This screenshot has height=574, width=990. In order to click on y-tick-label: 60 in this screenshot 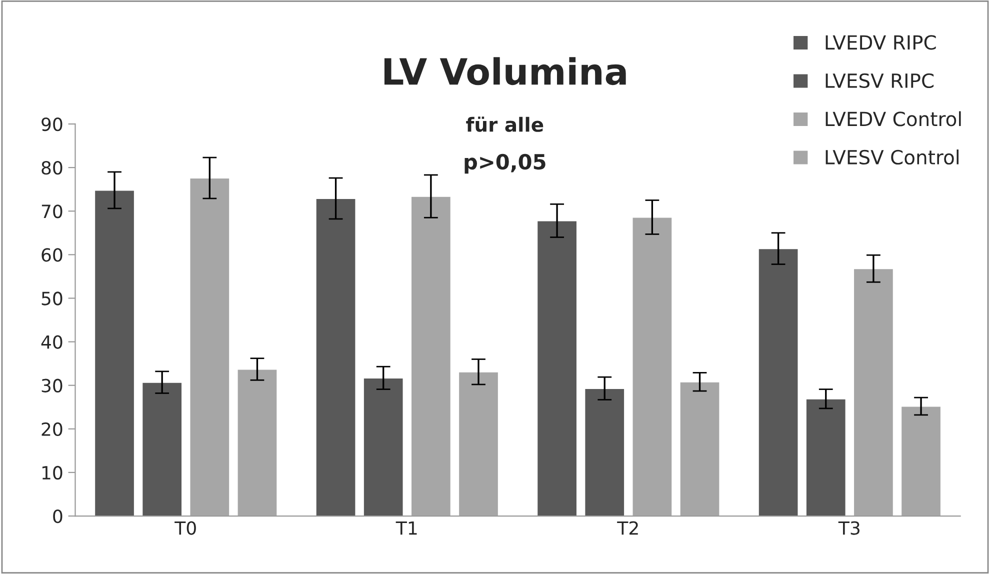, I will do `click(52, 255)`.